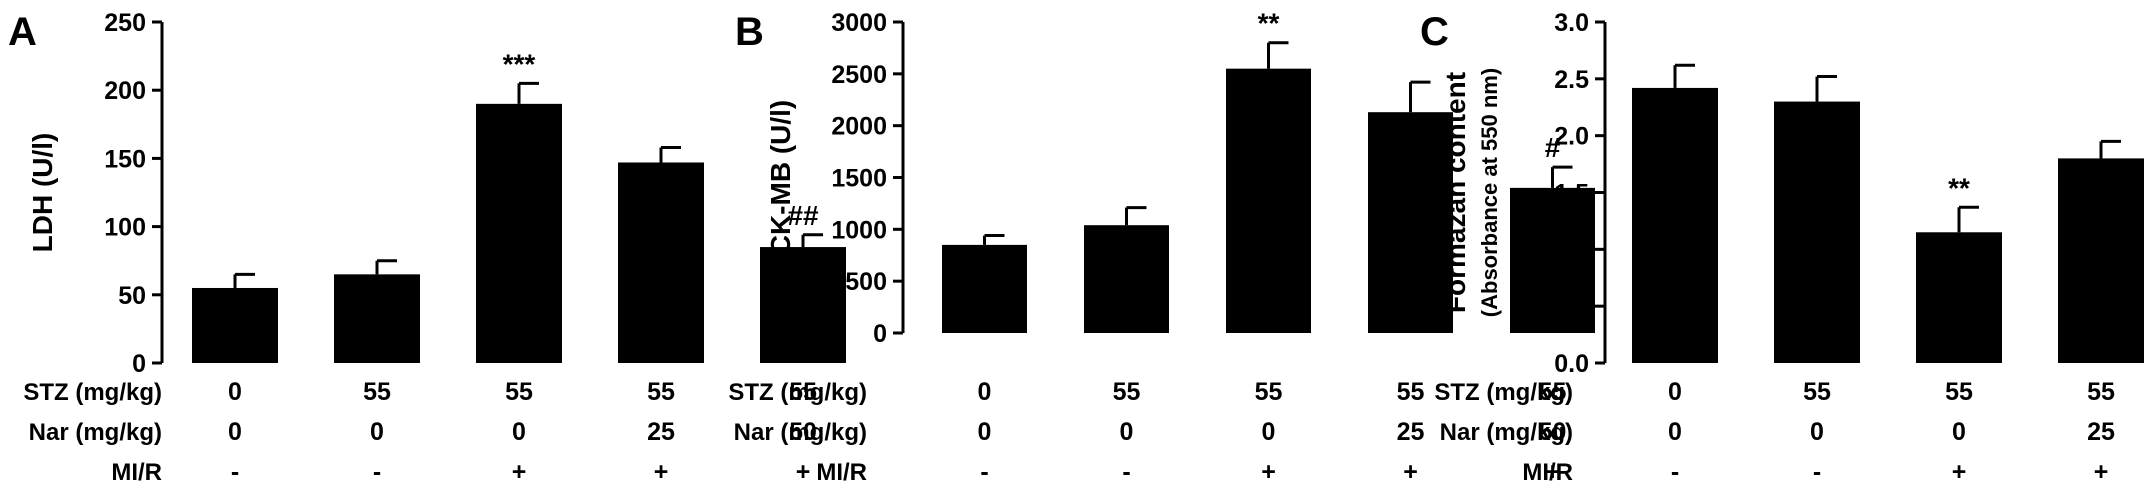 Image resolution: width=2150 pixels, height=499 pixels. What do you see at coordinates (780, 178) in the screenshot?
I see `y-axis-label: CK-MB (U/l)` at bounding box center [780, 178].